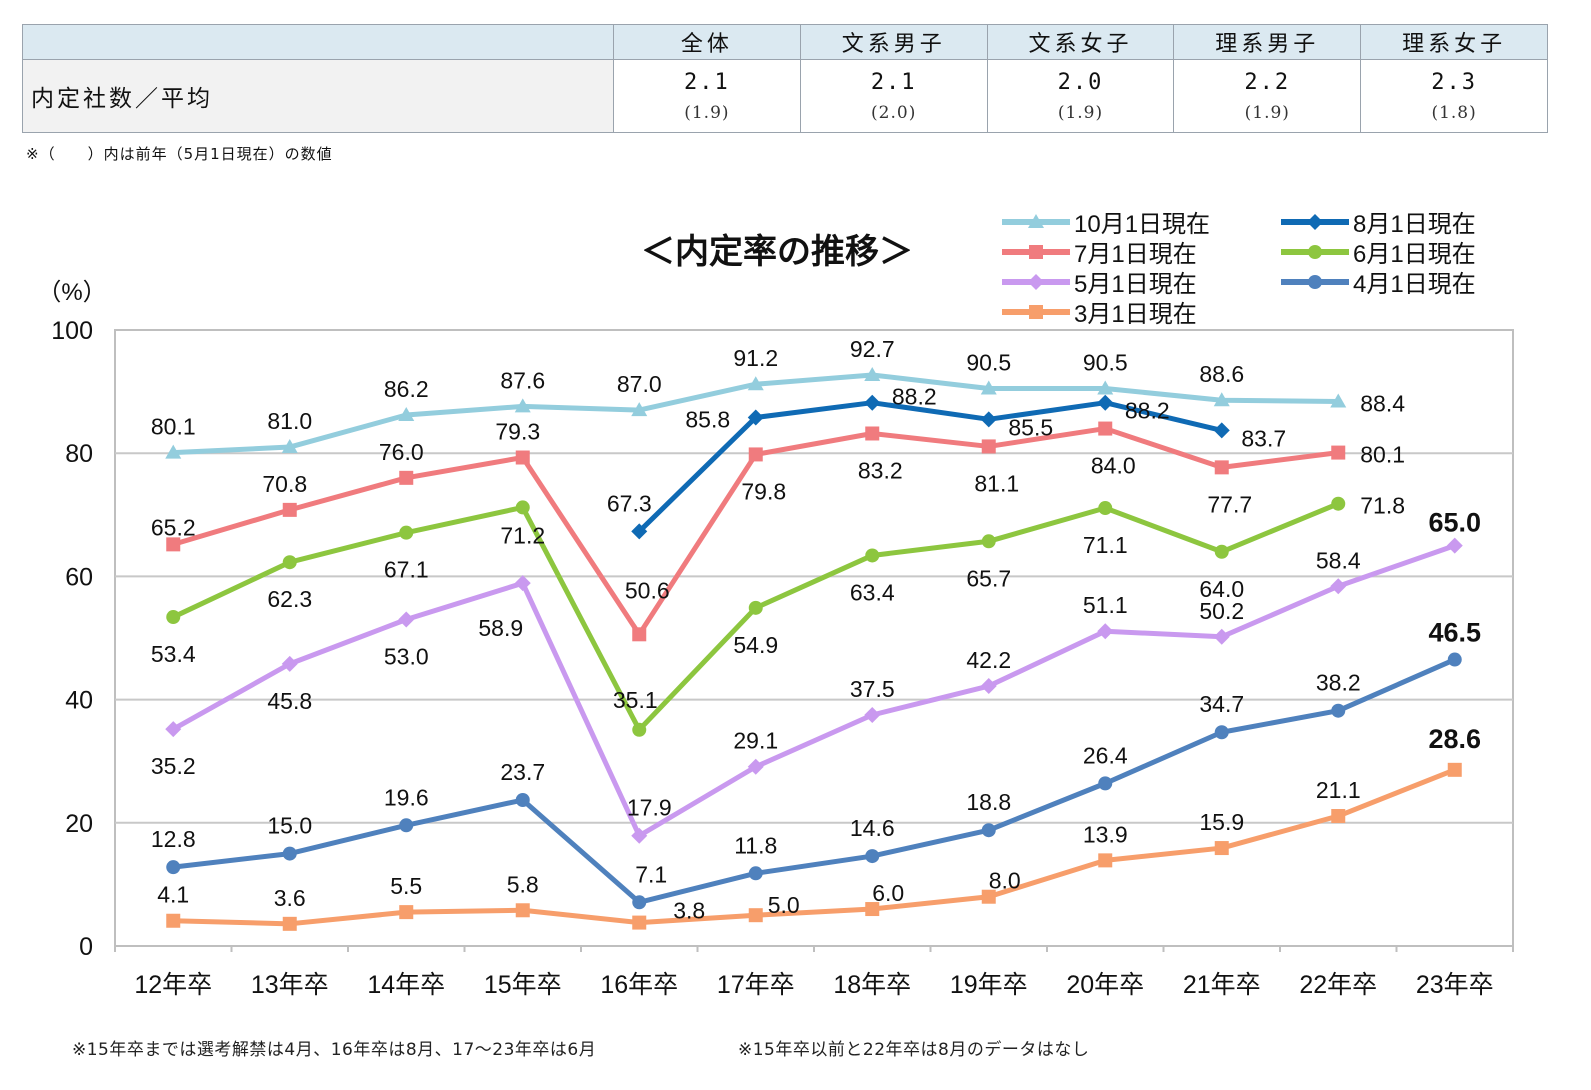 The width and height of the screenshot is (1591, 1090). What do you see at coordinates (893, 96) in the screenshot?
I see `value-cell-bunkei-male: 2.1 (2.0)` at bounding box center [893, 96].